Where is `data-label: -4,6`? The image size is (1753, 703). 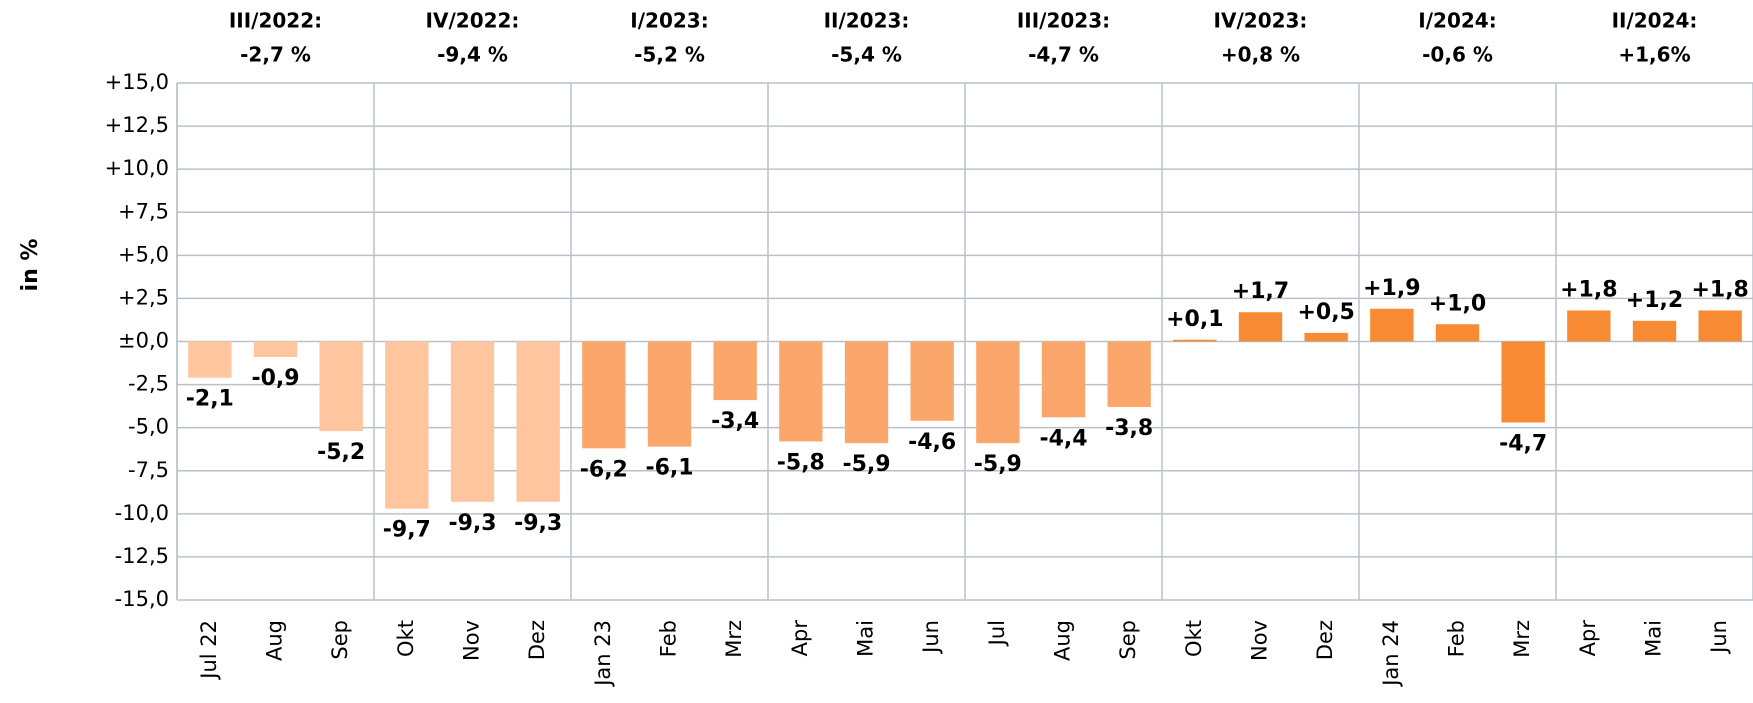 data-label: -4,6 is located at coordinates (932, 442).